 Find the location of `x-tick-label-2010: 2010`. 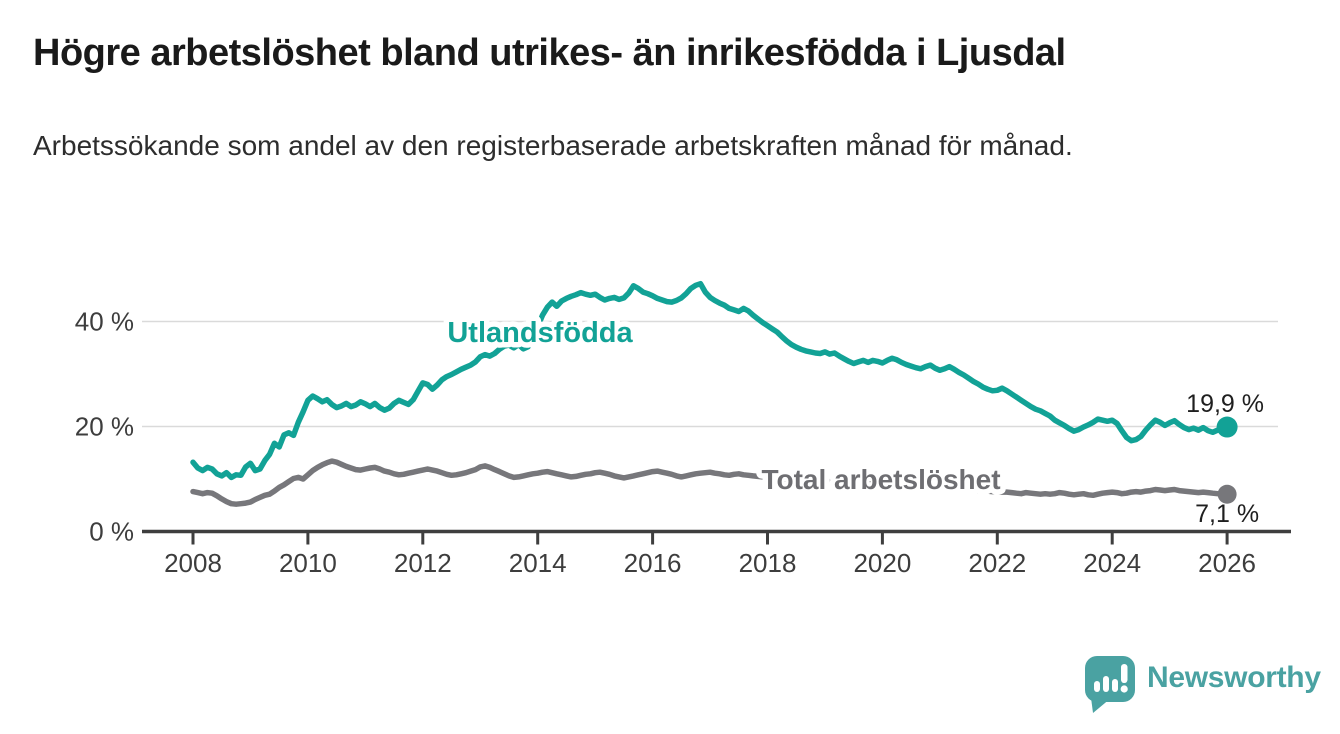

x-tick-label-2010: 2010 is located at coordinates (308, 563).